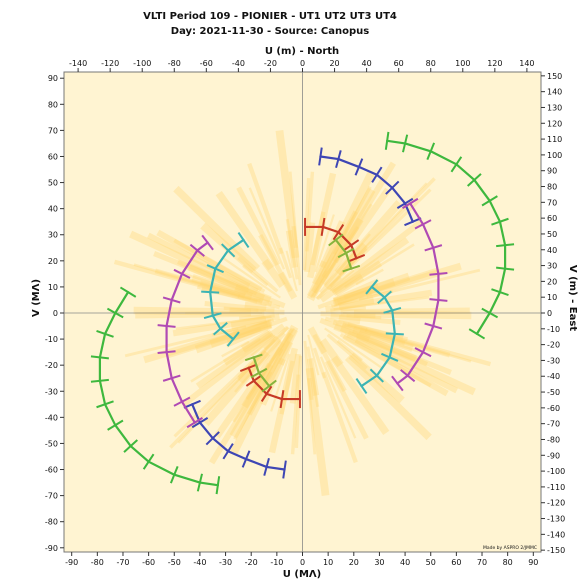  I want to click on right-tick-label: -10, so click(553, 329).